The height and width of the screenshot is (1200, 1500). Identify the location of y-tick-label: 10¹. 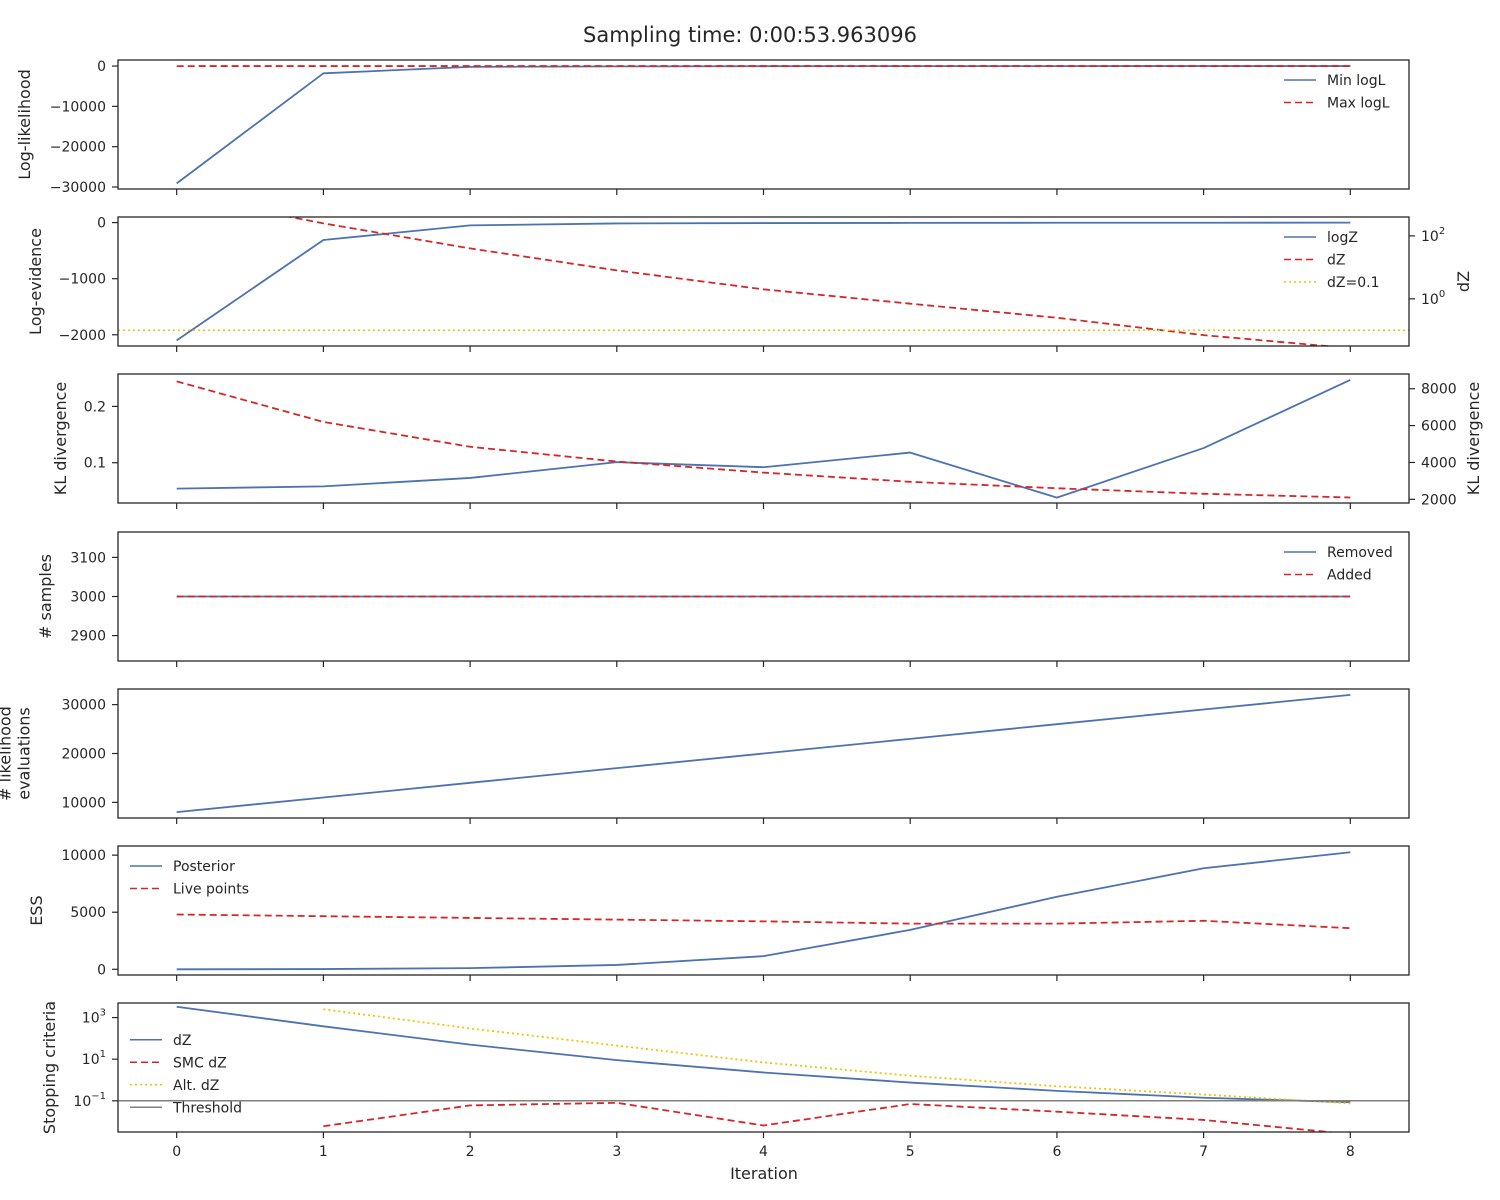
(94, 1058).